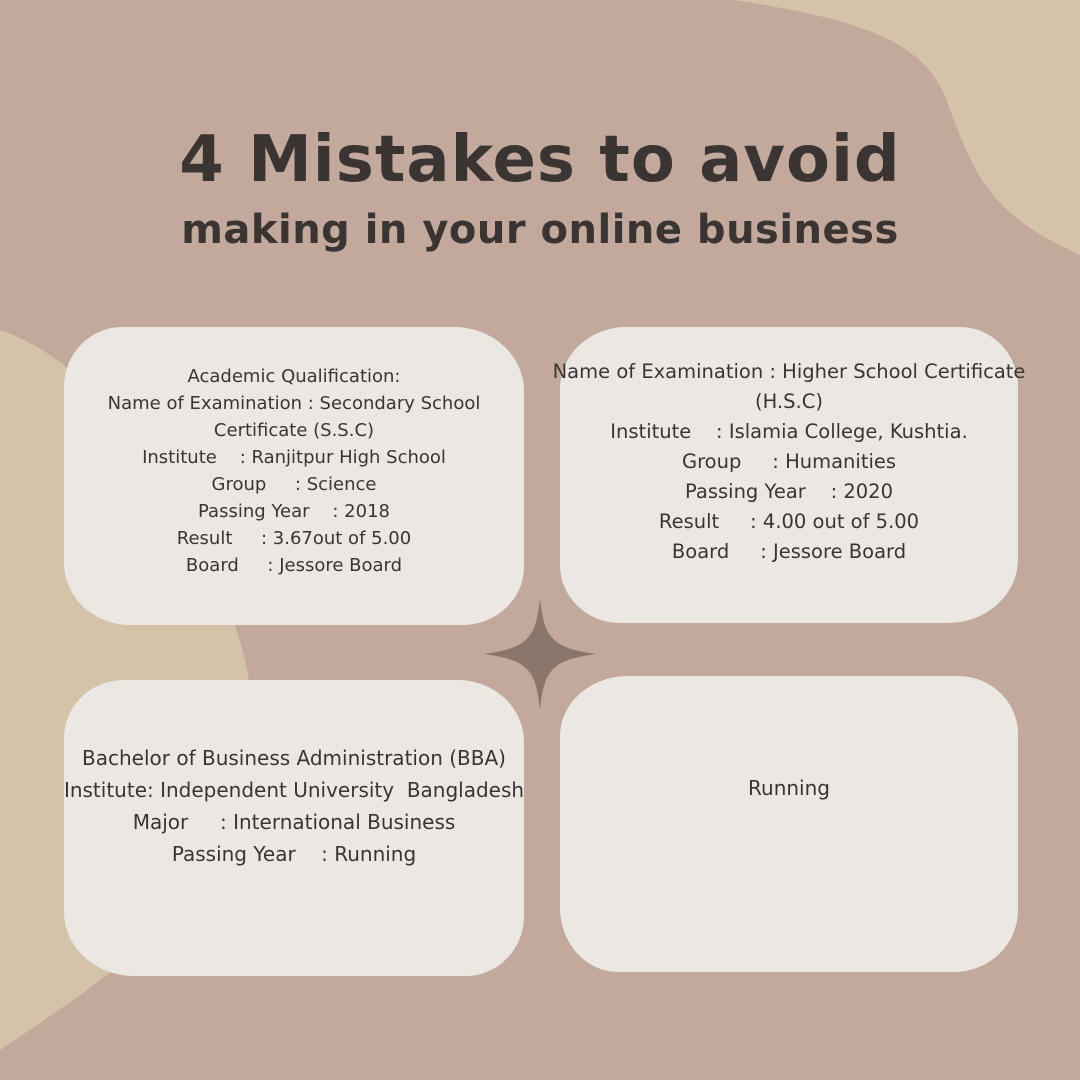 The image size is (1080, 1080). I want to click on page-subtitle: making in your online business, so click(540, 230).